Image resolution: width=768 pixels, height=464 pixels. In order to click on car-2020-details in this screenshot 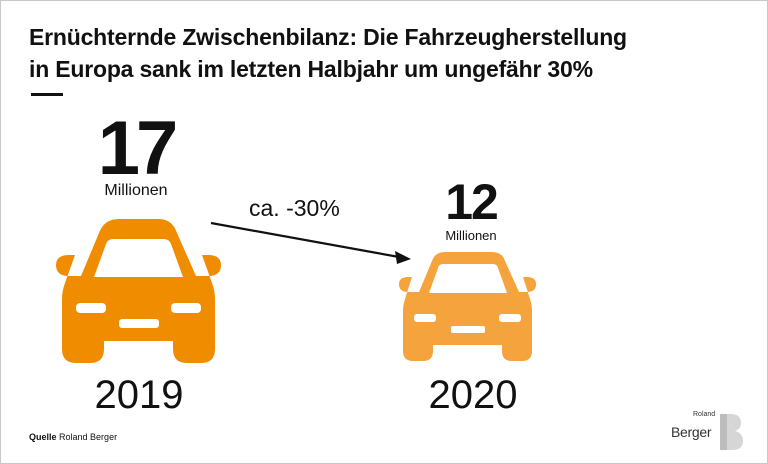, I will do `click(467, 298)`.